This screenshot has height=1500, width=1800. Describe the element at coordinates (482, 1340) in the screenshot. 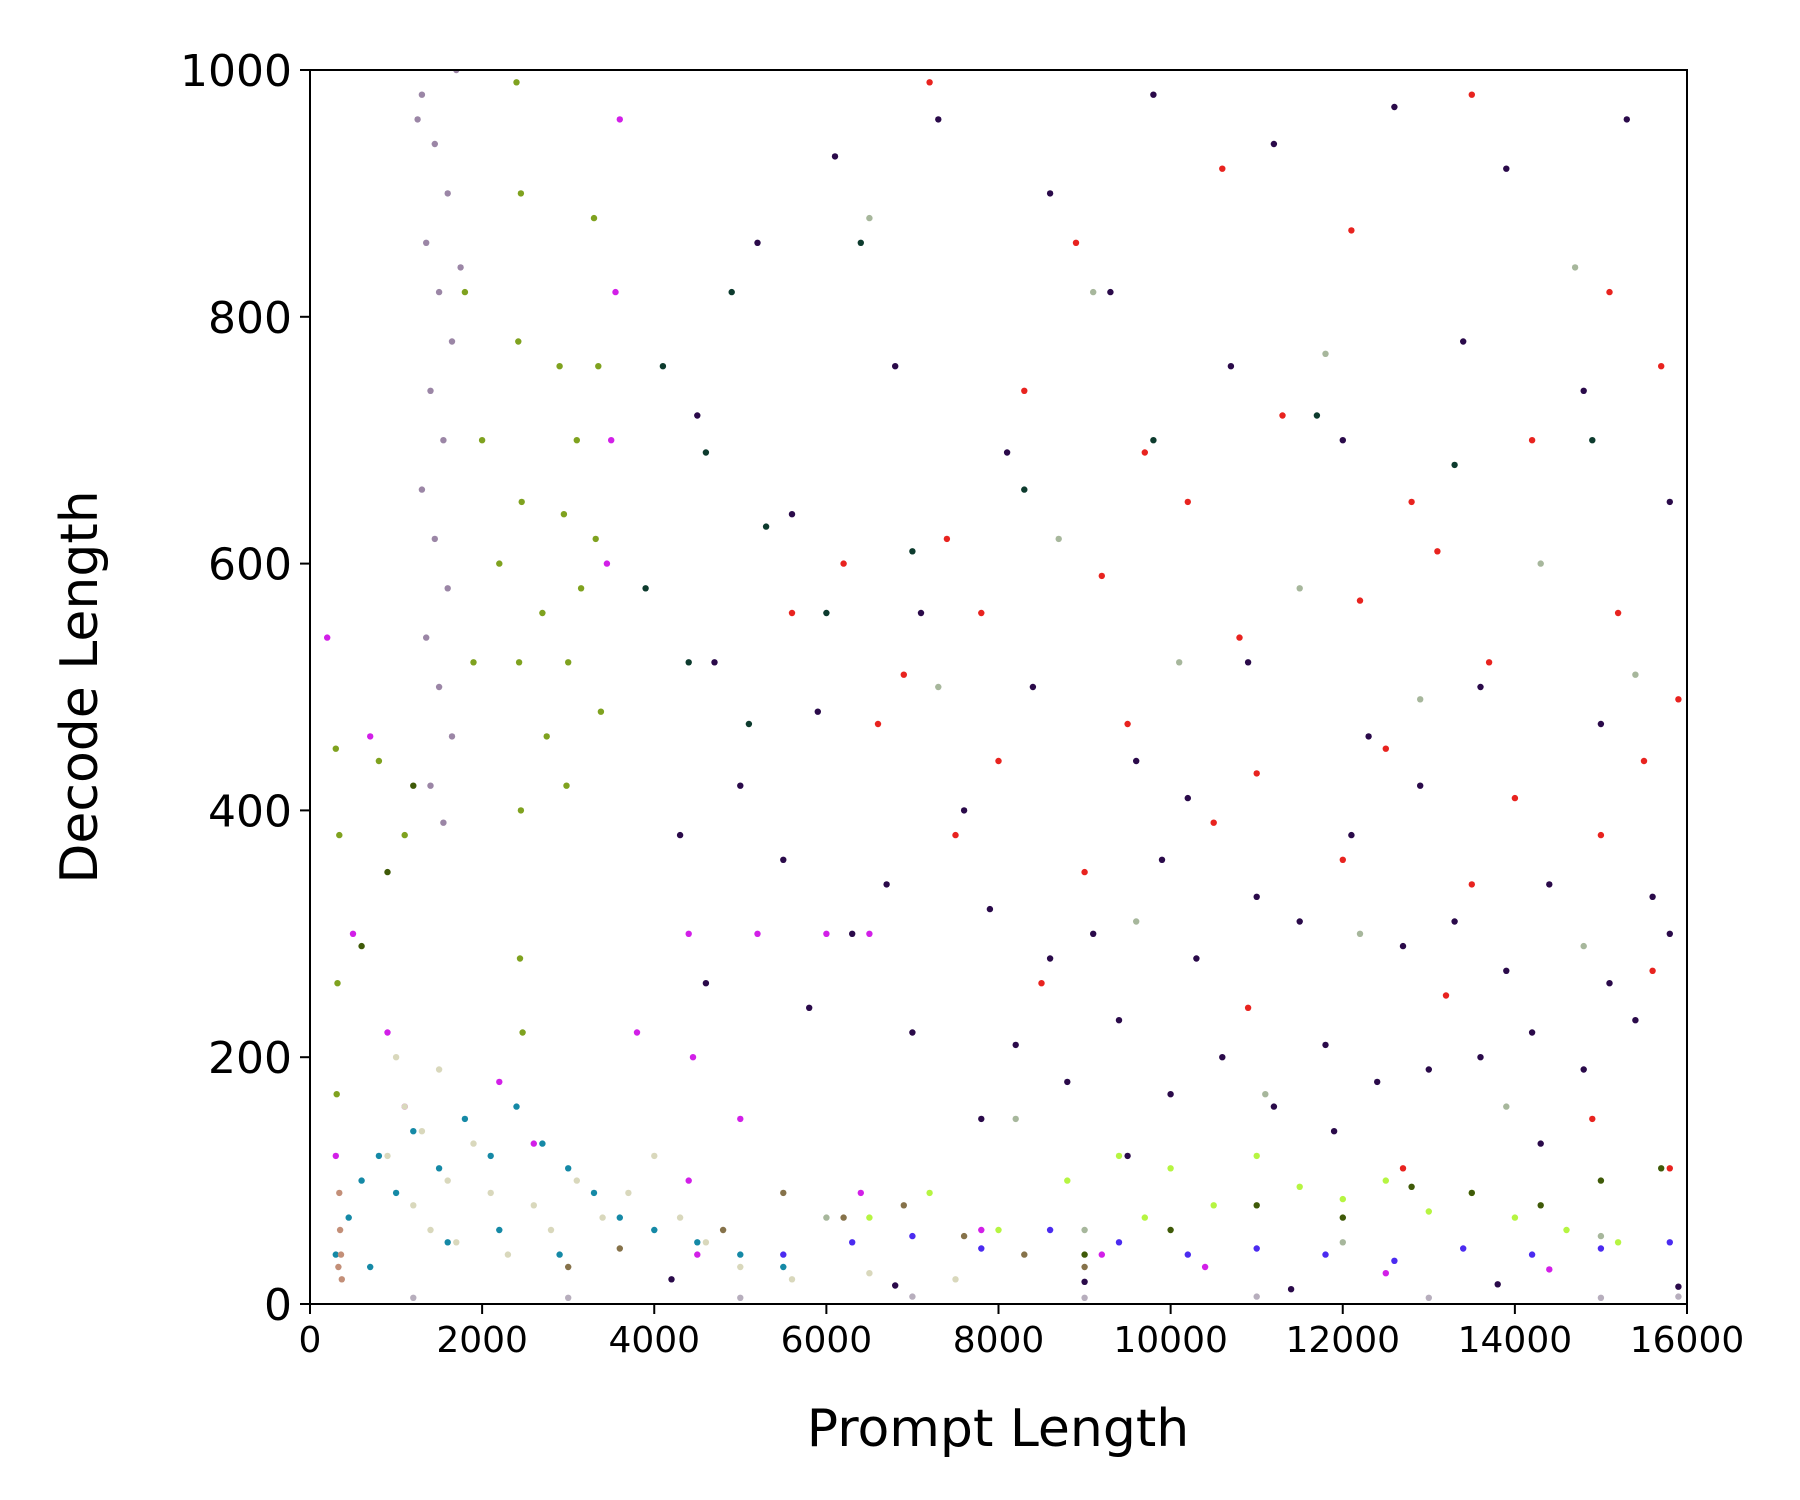

I see `x-tick-label: 2000` at that location.